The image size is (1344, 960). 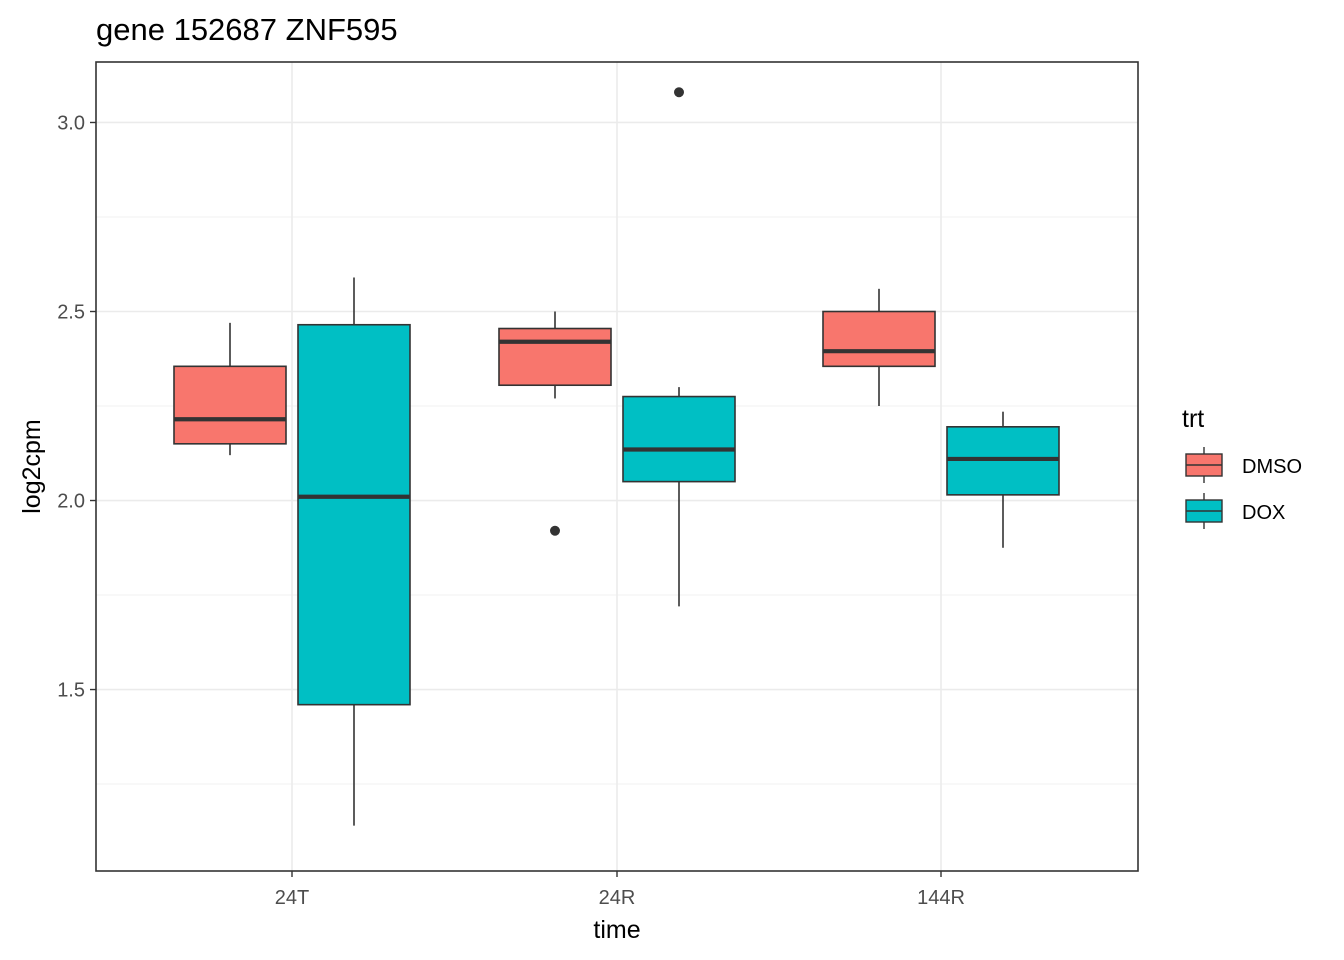 I want to click on y-tick-label: 2.5, so click(x=71, y=313).